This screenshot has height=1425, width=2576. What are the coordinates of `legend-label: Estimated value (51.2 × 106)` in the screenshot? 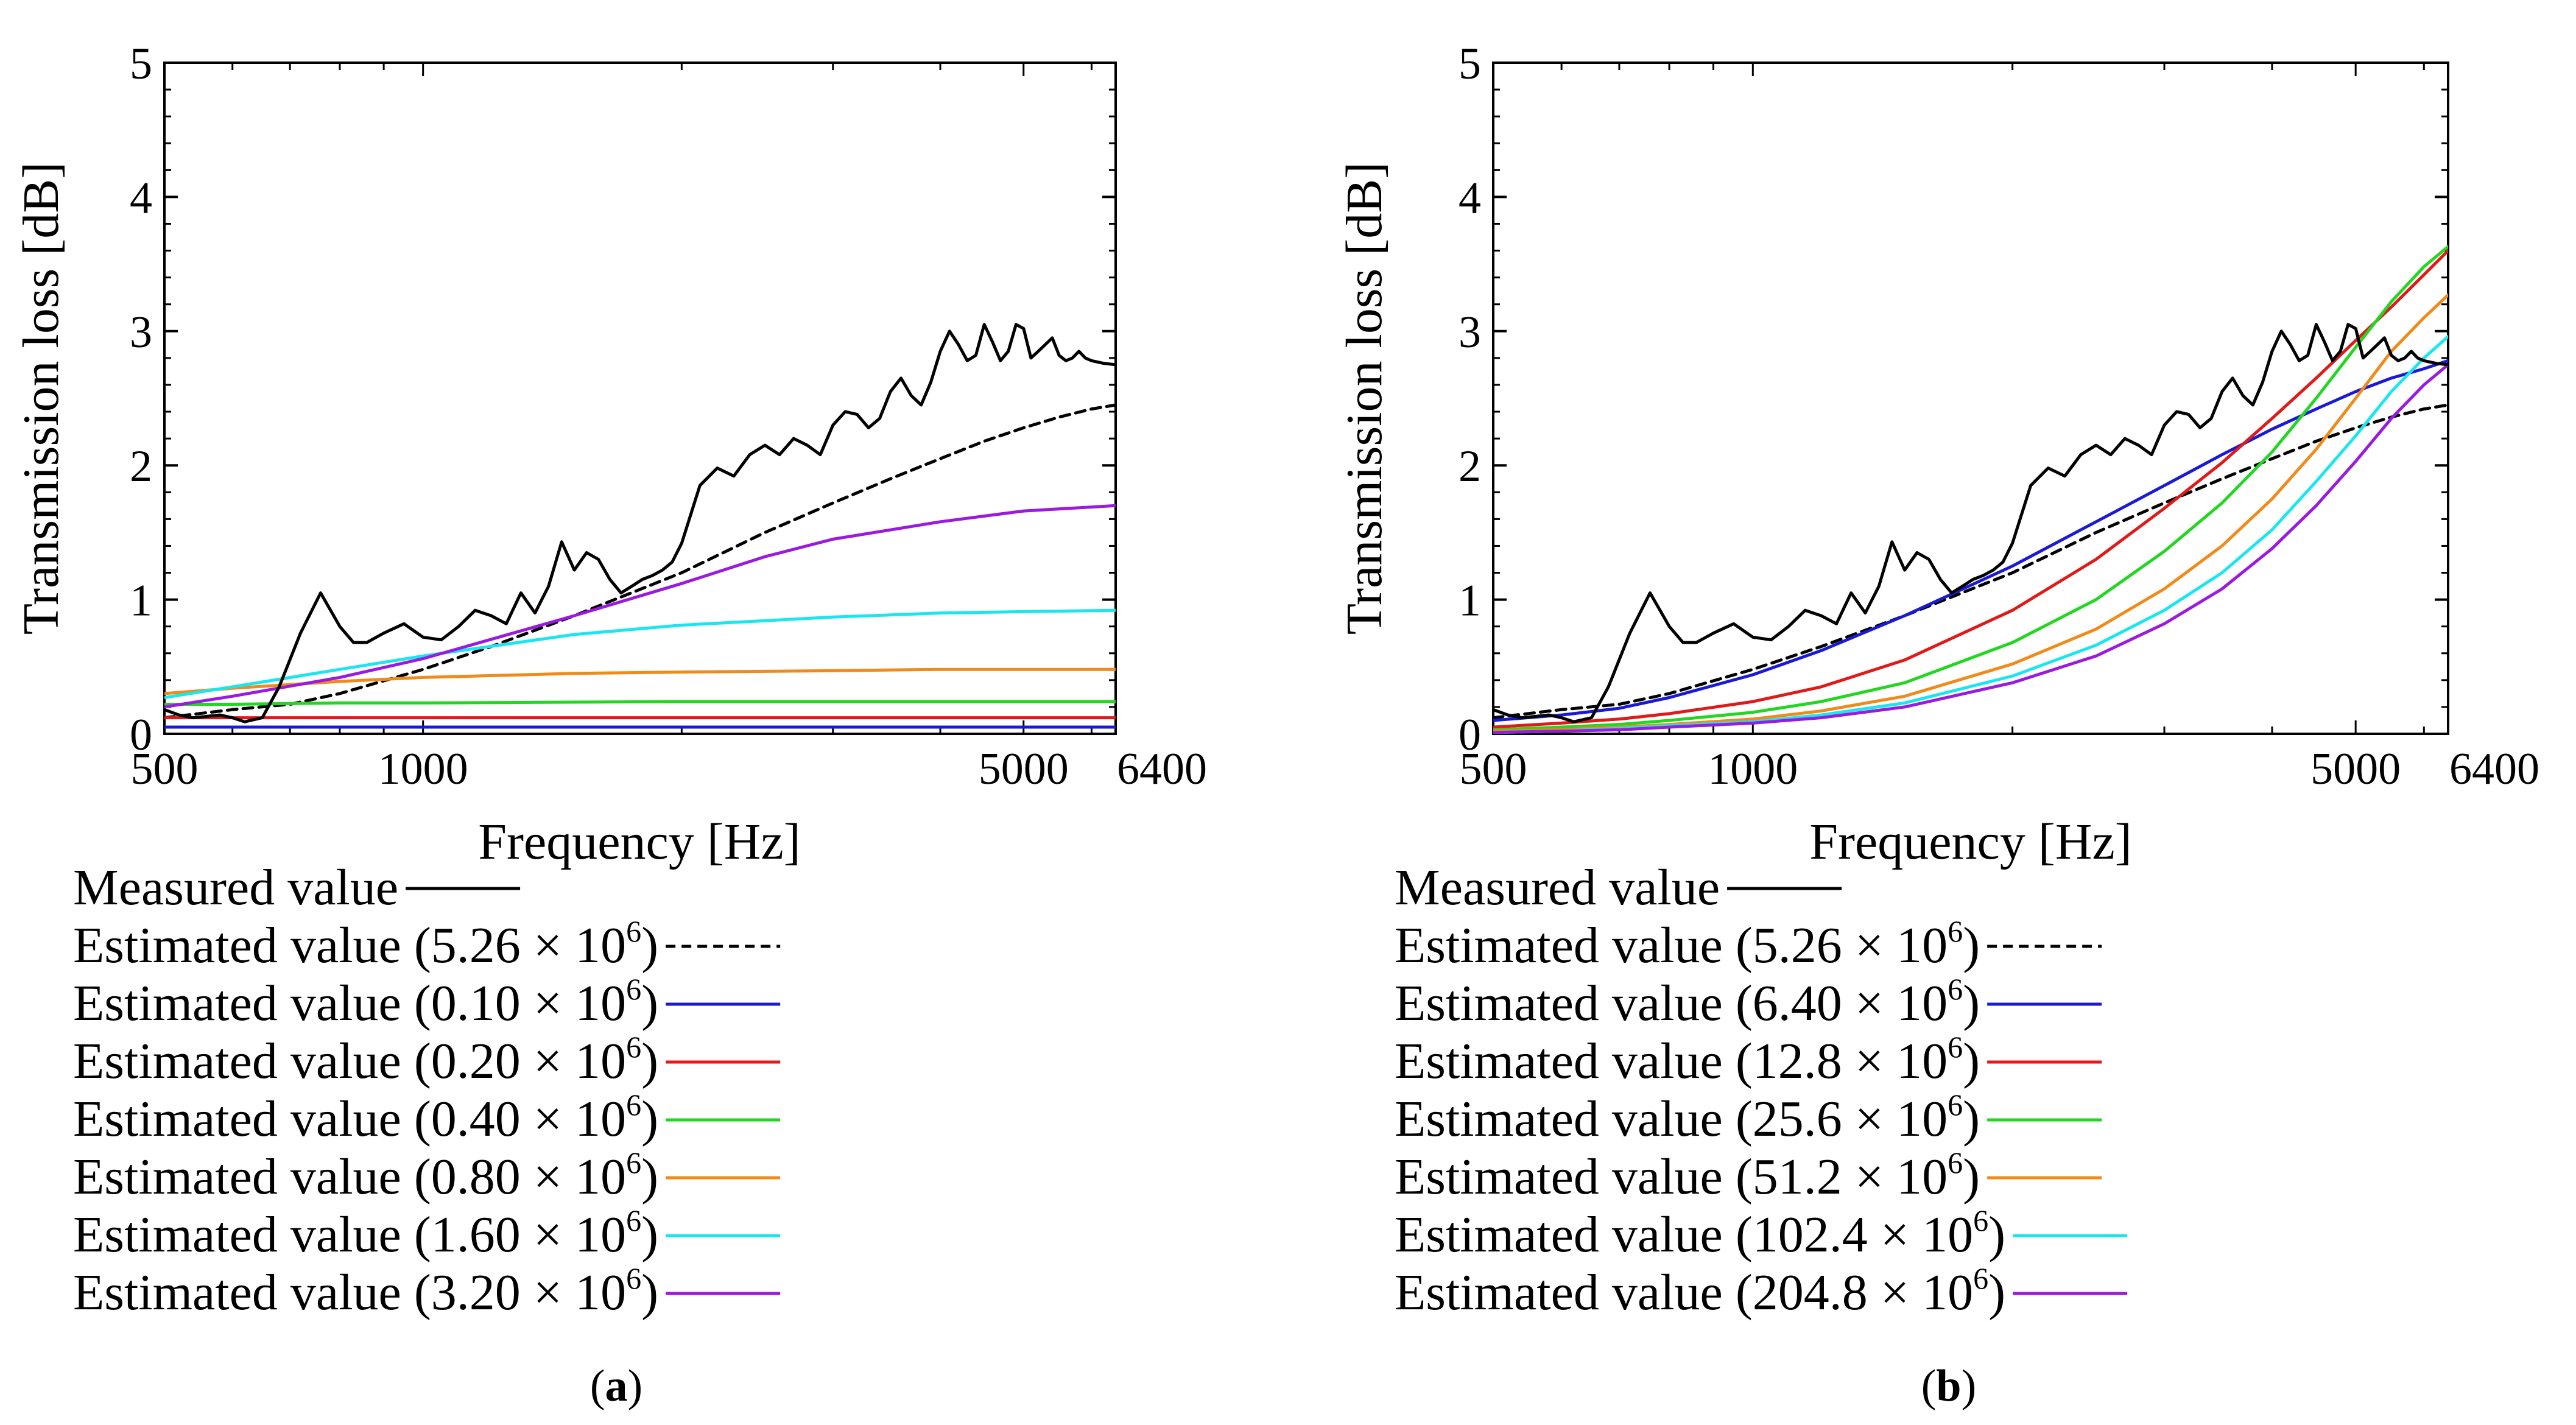 It's located at (1687, 1175).